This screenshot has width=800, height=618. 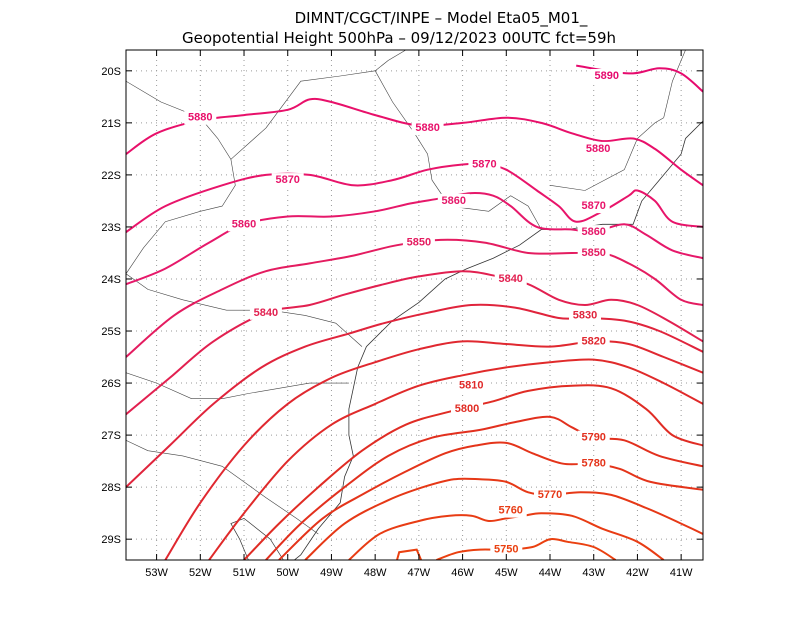 What do you see at coordinates (441, 18) in the screenshot?
I see `map-title-line1: DIMNT/CGCT/INPE – Model Eta05_M01_` at bounding box center [441, 18].